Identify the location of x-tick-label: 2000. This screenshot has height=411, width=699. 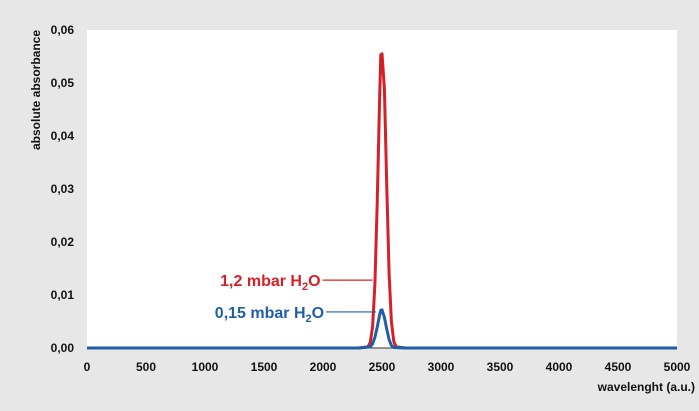
(323, 367).